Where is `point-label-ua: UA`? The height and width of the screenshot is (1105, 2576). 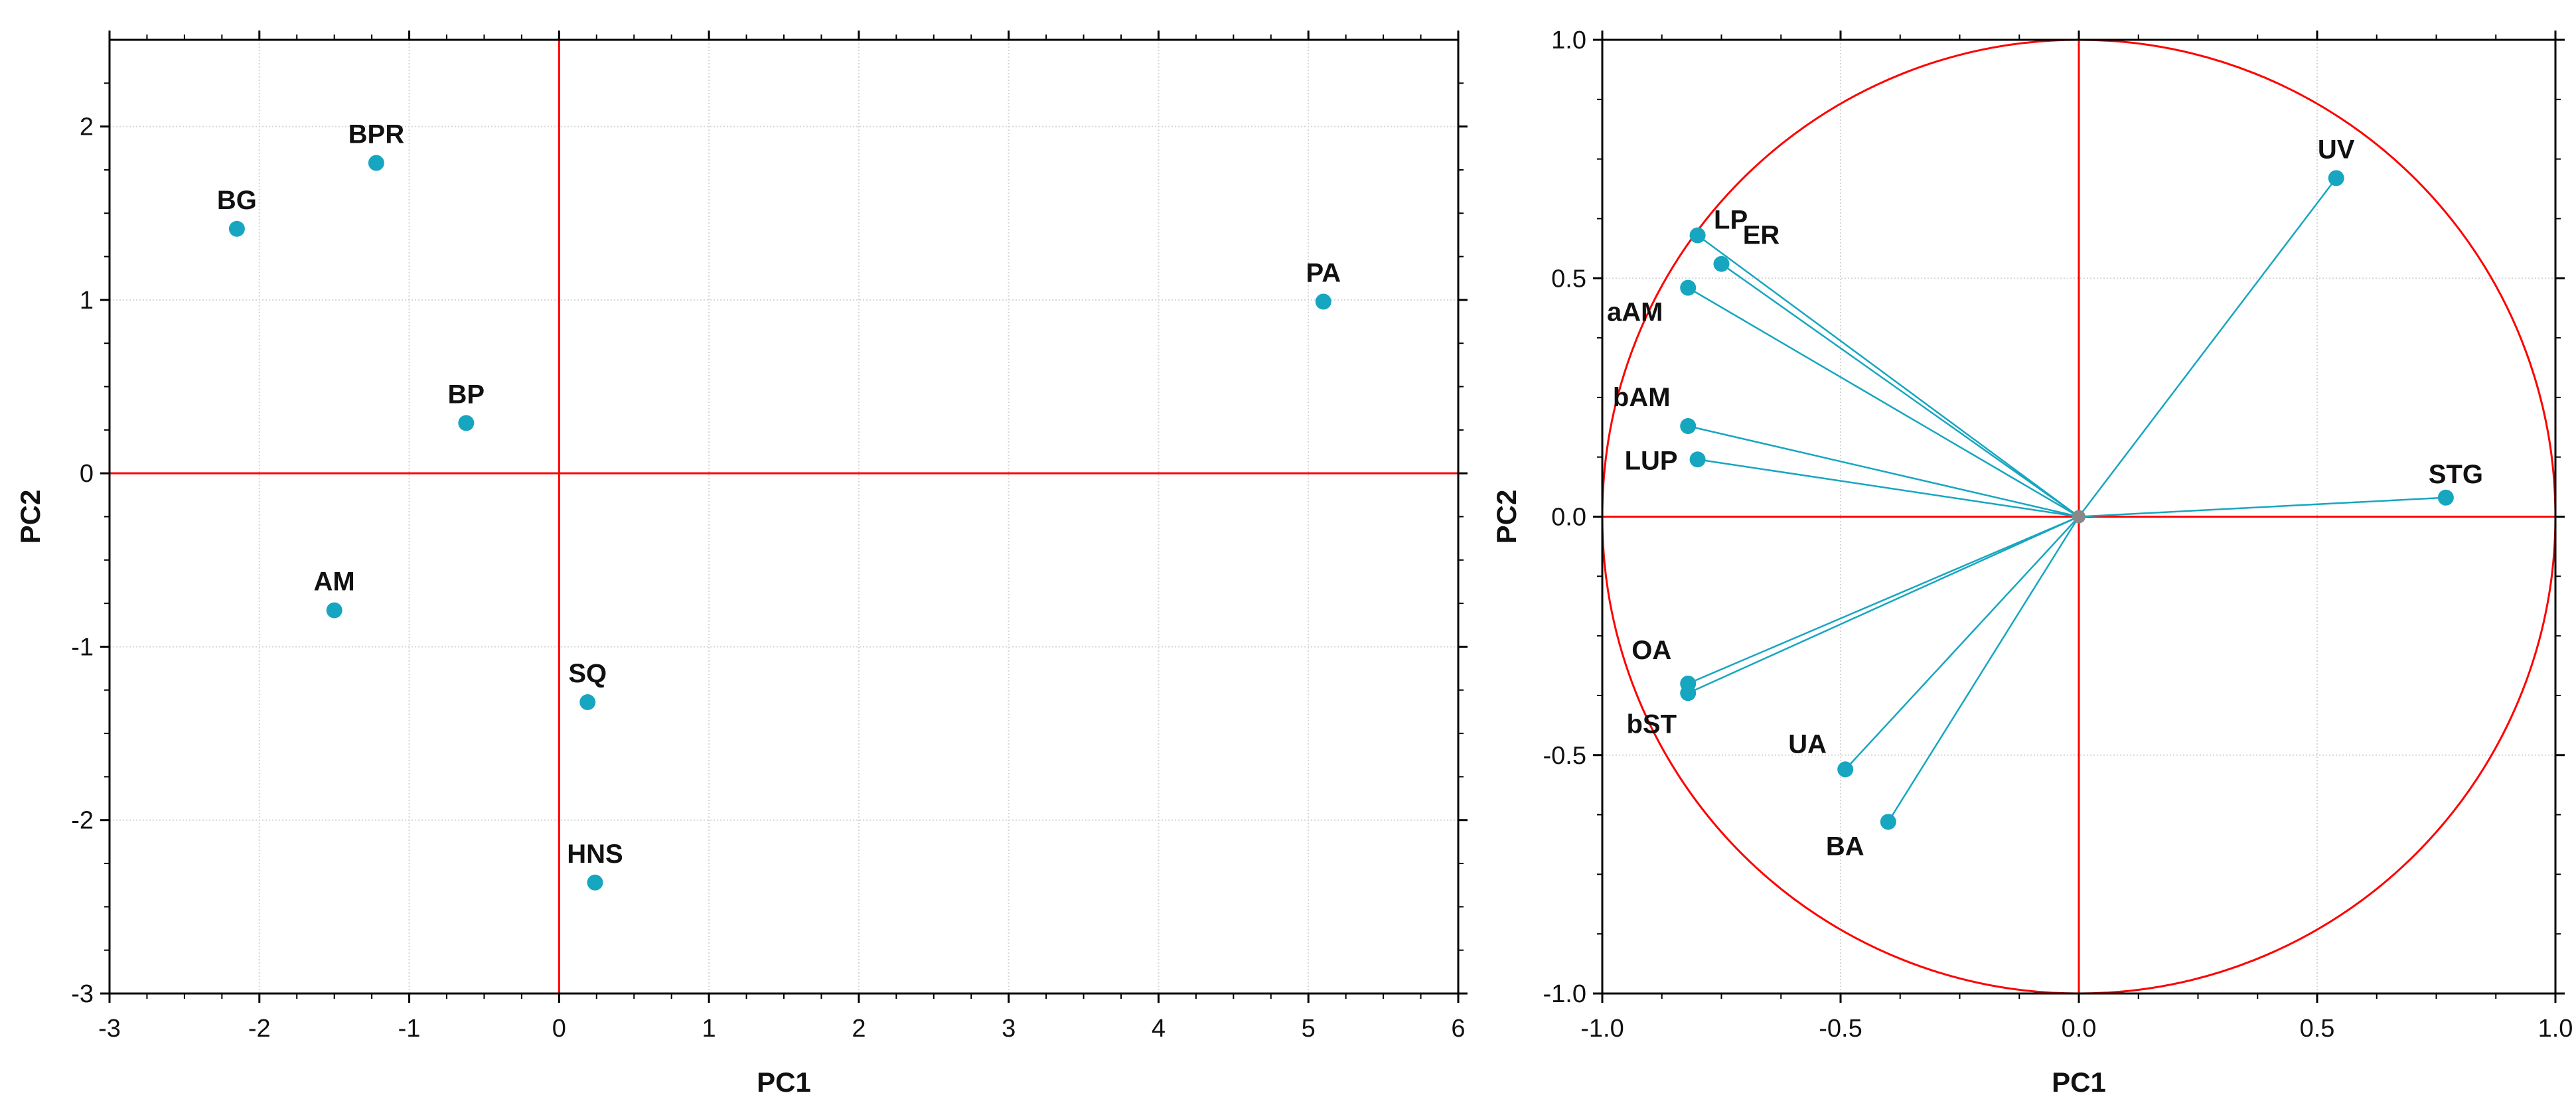 point-label-ua: UA is located at coordinates (1808, 744).